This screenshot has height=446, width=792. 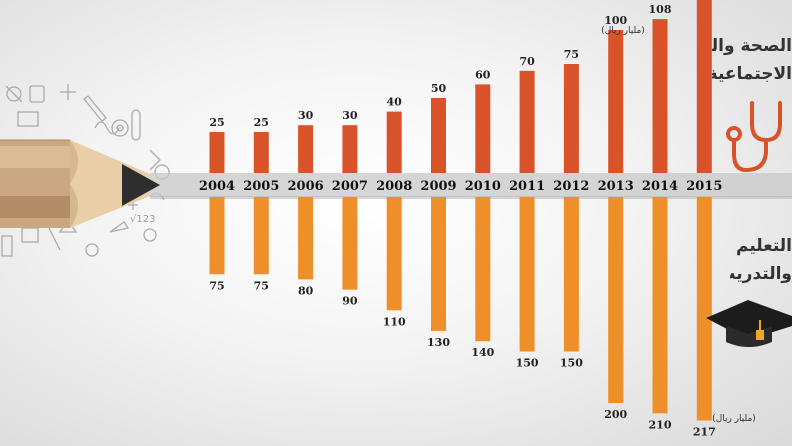 What do you see at coordinates (439, 88) in the screenshot?
I see `health-value-2009: 50` at bounding box center [439, 88].